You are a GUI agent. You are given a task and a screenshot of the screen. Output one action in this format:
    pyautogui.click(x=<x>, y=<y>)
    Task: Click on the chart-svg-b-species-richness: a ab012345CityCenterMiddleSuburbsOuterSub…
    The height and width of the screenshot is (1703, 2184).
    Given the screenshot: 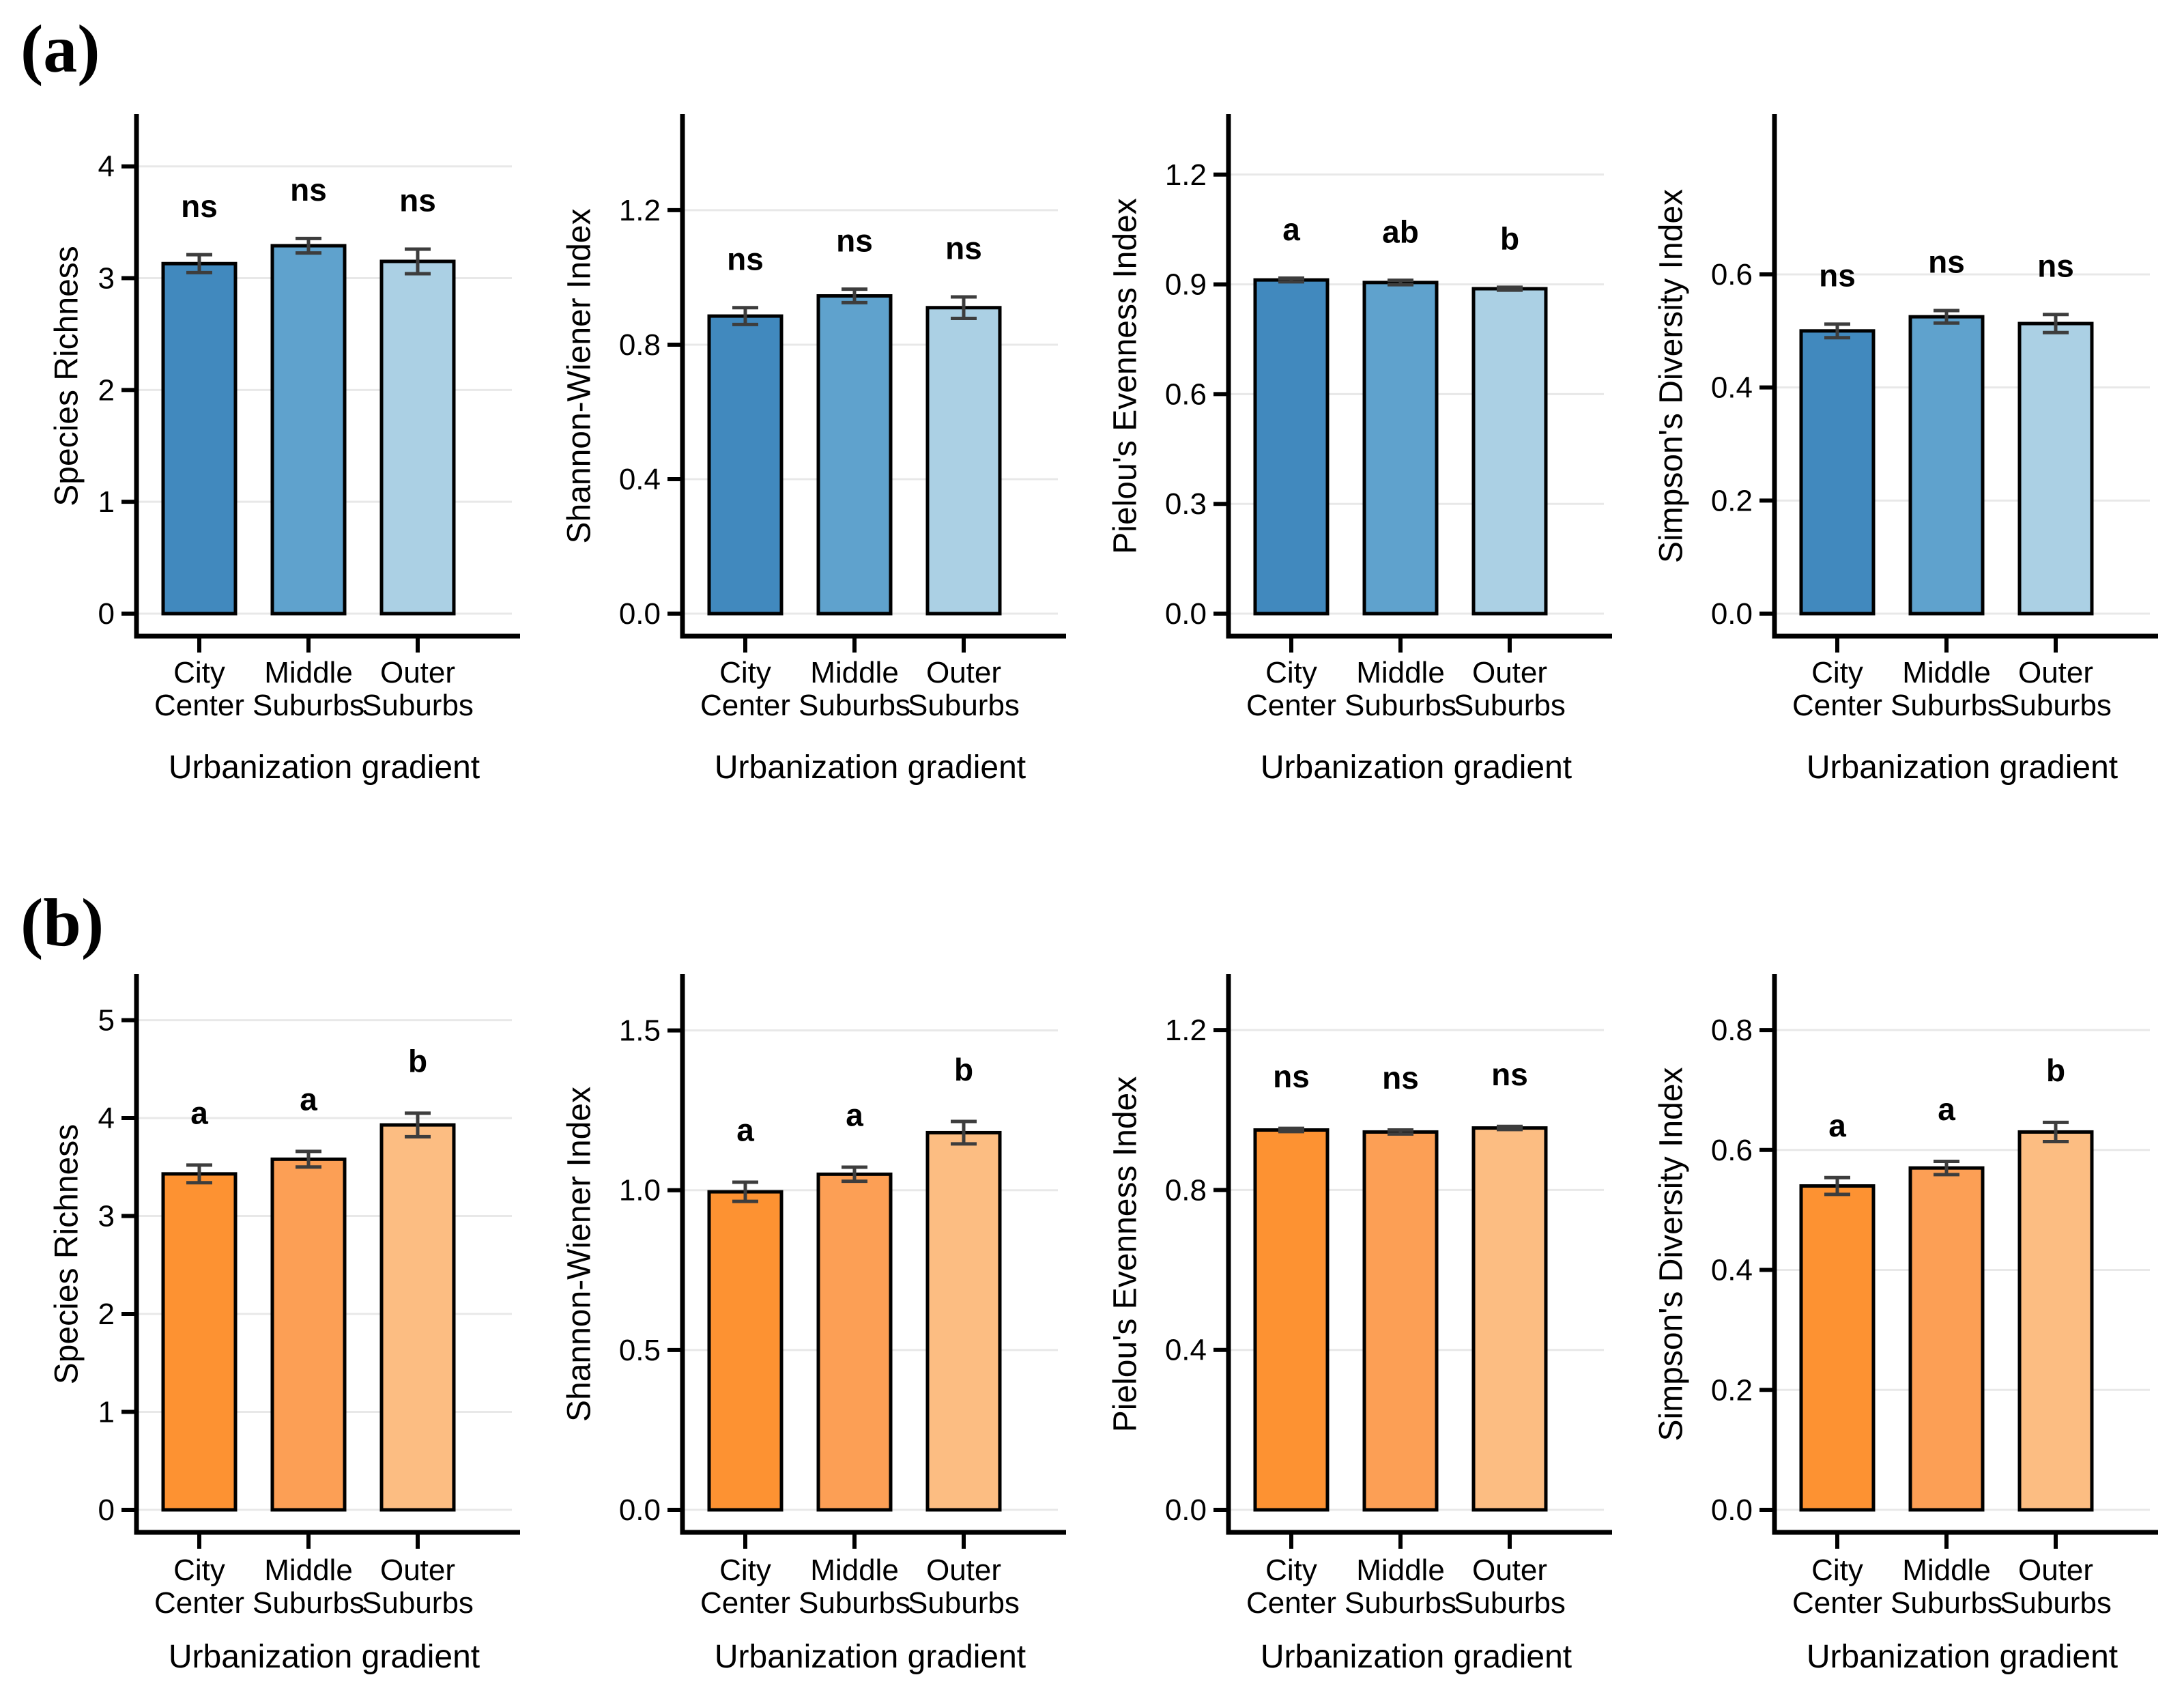 What is the action you would take?
    pyautogui.click(x=284, y=1324)
    